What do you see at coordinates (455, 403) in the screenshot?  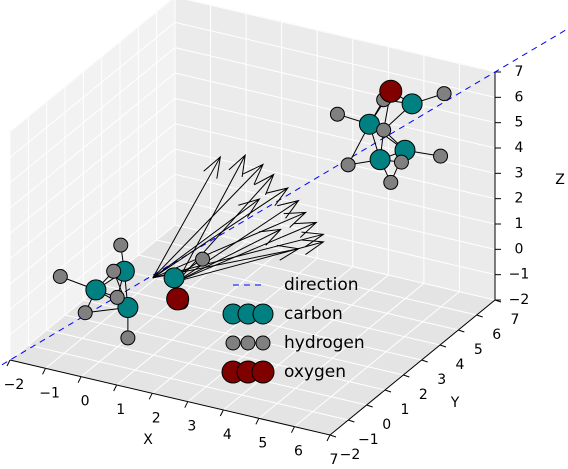 I see `y-axis-label: Y` at bounding box center [455, 403].